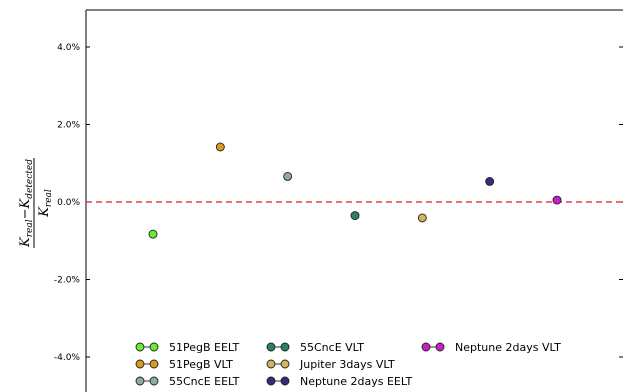 Image resolution: width=623 pixels, height=392 pixels. Describe the element at coordinates (67, 281) in the screenshot. I see `y-tick-label: -2.0%` at that location.